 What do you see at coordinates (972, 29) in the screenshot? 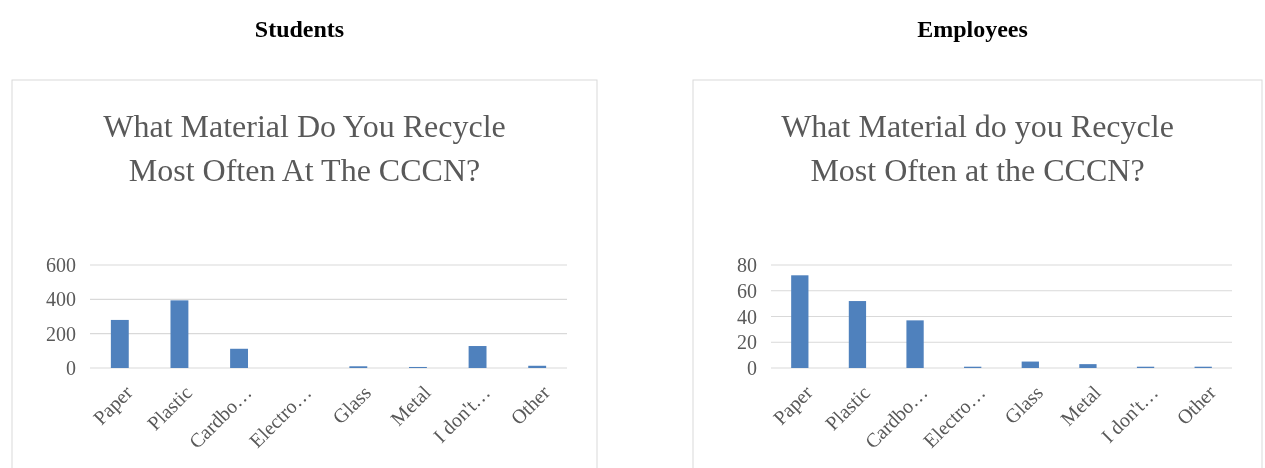
I see `chart-title: Employees` at bounding box center [972, 29].